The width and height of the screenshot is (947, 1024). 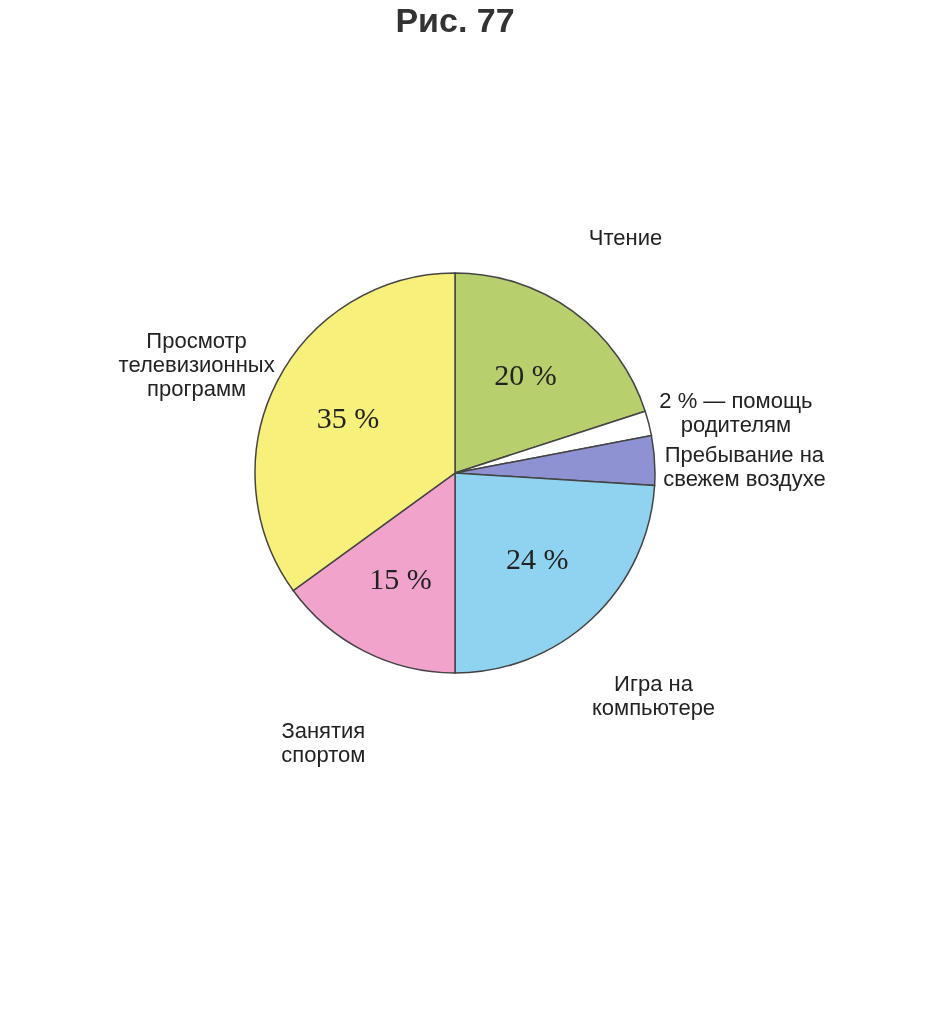 What do you see at coordinates (736, 412) in the screenshot?
I see `slice-label: 2 % — помощь родителям` at bounding box center [736, 412].